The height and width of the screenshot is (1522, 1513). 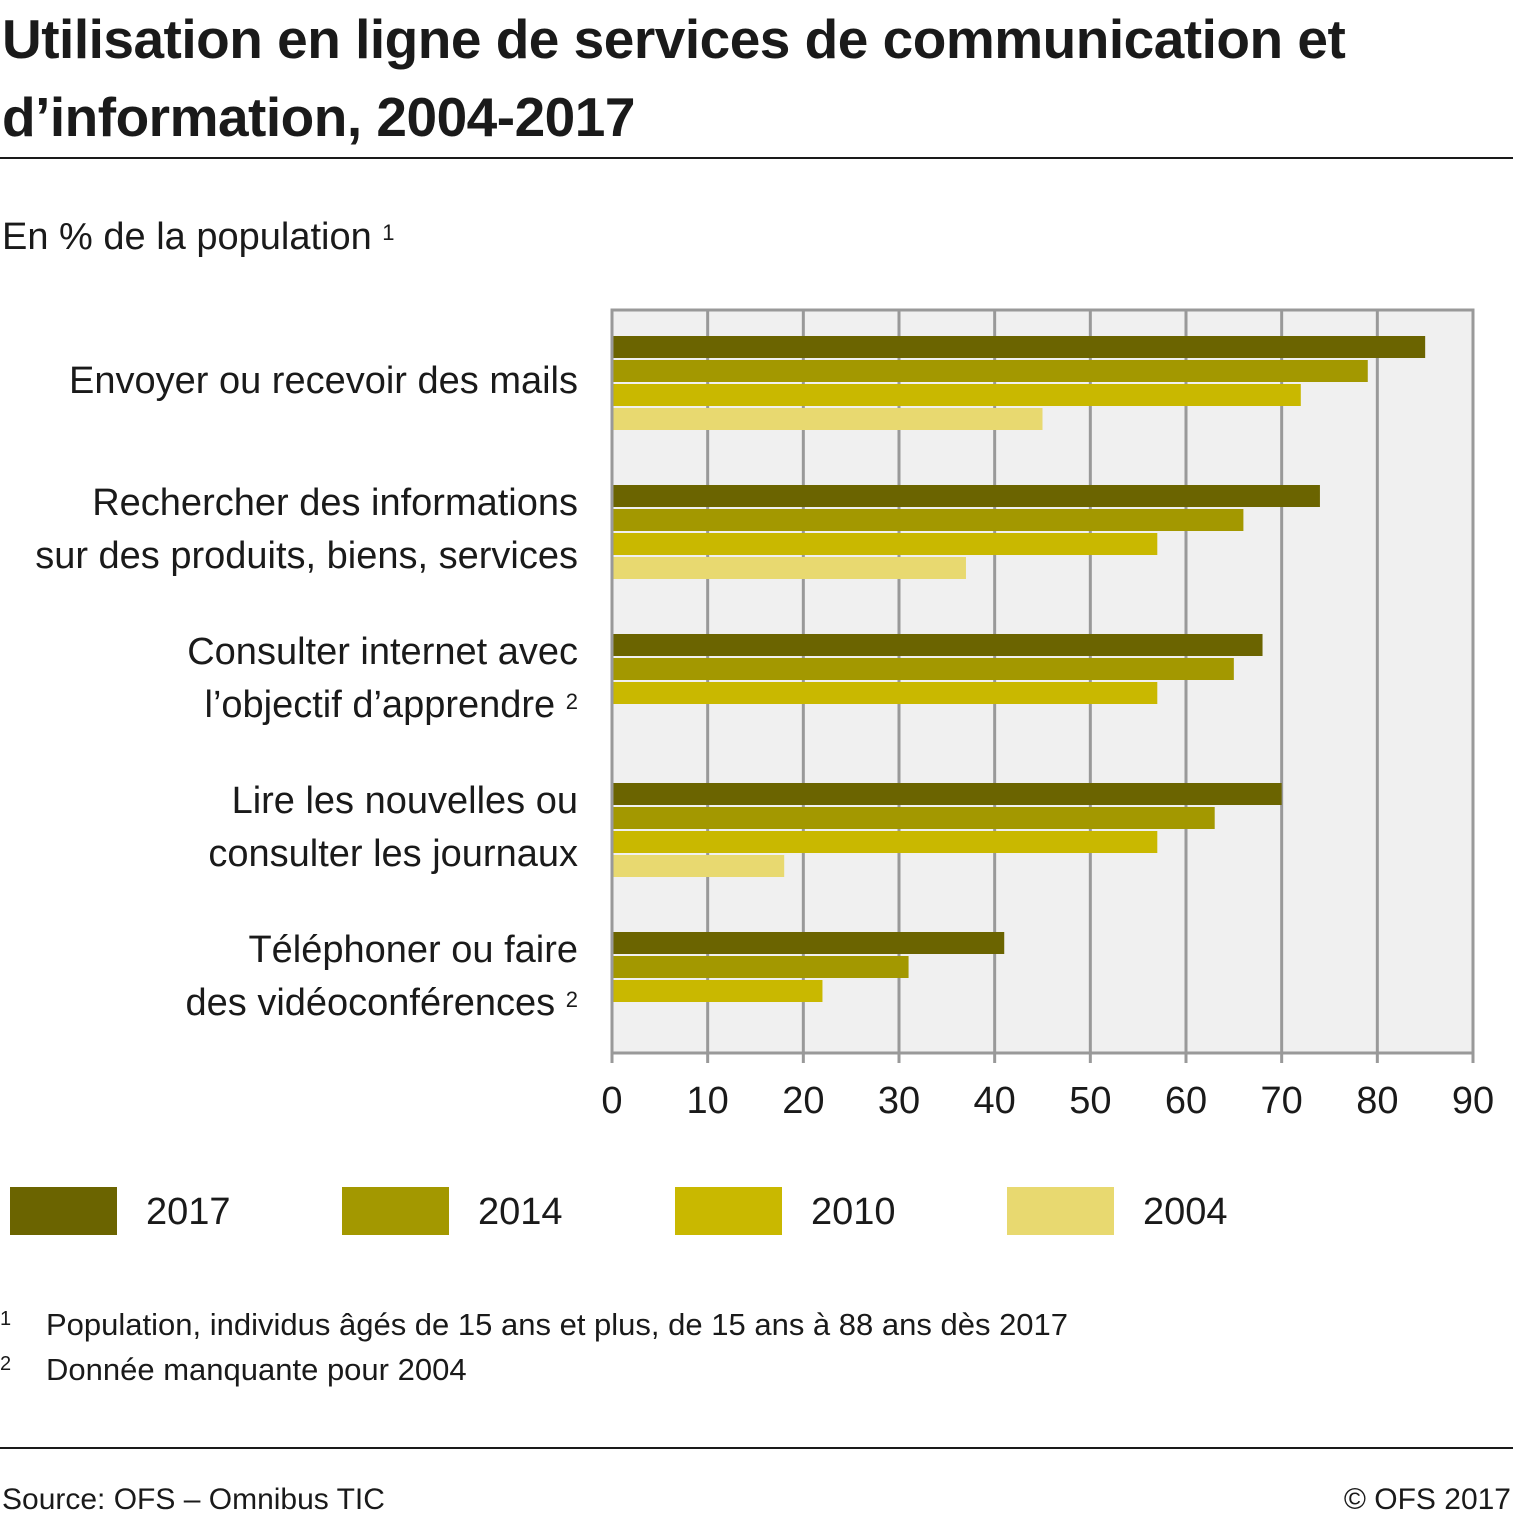 I want to click on footnote-1-number: 1, so click(x=6, y=1319).